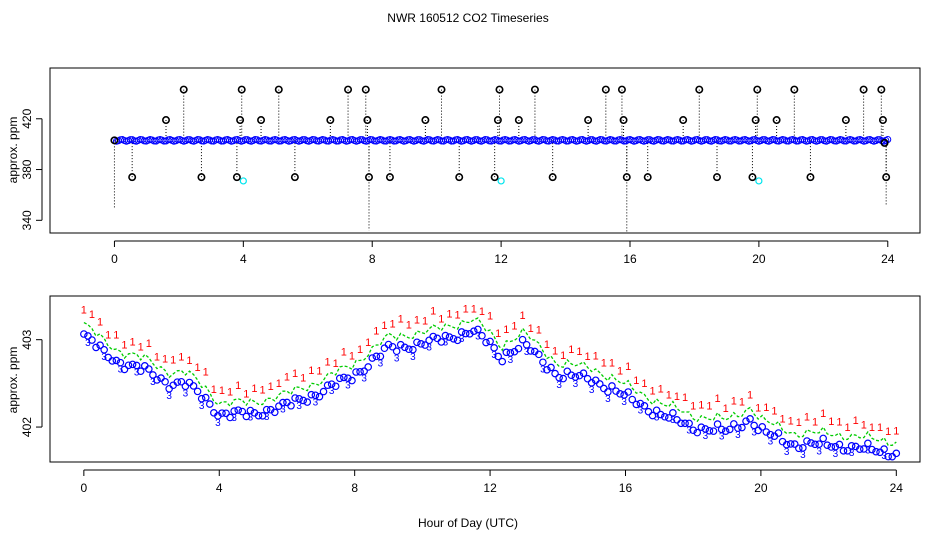 Image resolution: width=936 pixels, height=540 pixels. I want to click on x-tick-label: 0, so click(114, 259).